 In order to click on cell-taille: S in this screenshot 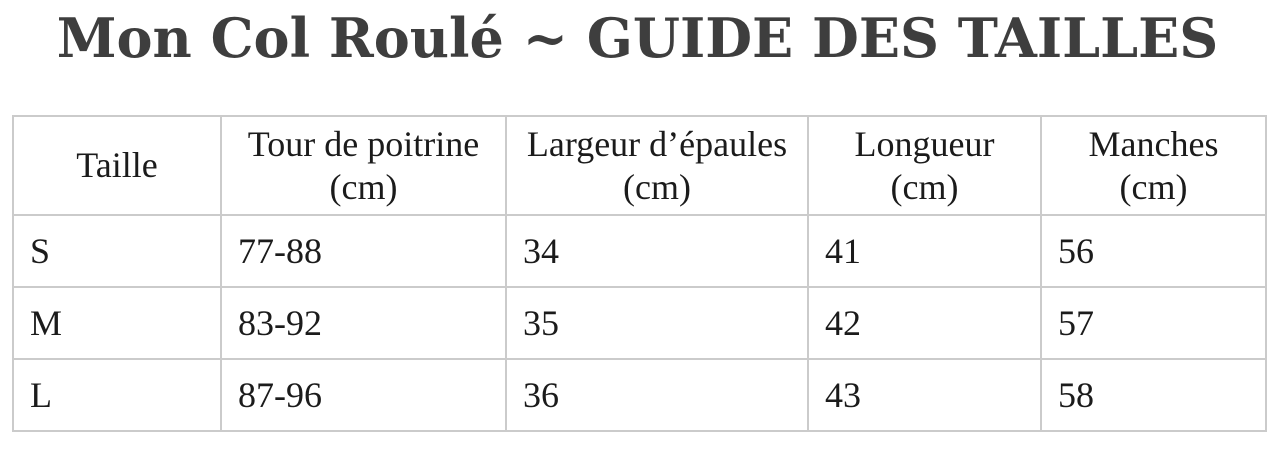, I will do `click(117, 251)`.